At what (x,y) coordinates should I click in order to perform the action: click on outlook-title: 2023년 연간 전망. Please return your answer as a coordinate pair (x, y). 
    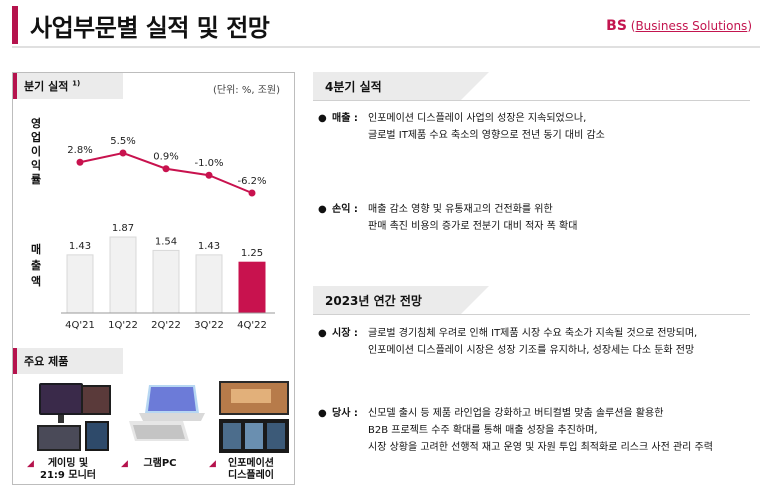
    Looking at the image, I should click on (373, 301).